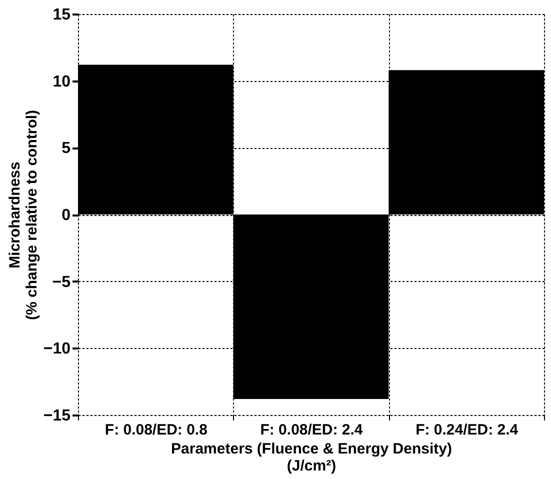 The image size is (551, 479). Describe the element at coordinates (57, 416) in the screenshot. I see `y-tick-label: −15` at that location.